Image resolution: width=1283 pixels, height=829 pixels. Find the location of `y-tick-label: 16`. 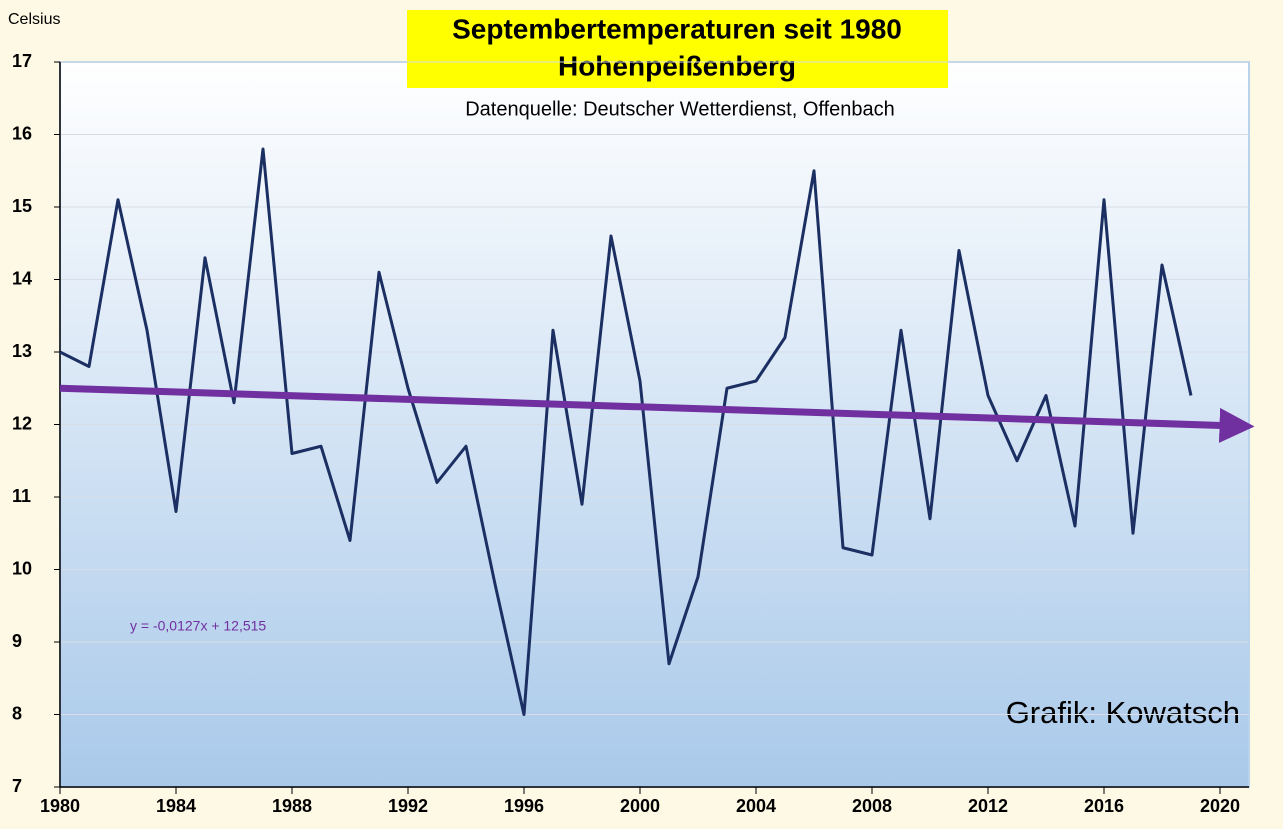

y-tick-label: 16 is located at coordinates (22, 133).